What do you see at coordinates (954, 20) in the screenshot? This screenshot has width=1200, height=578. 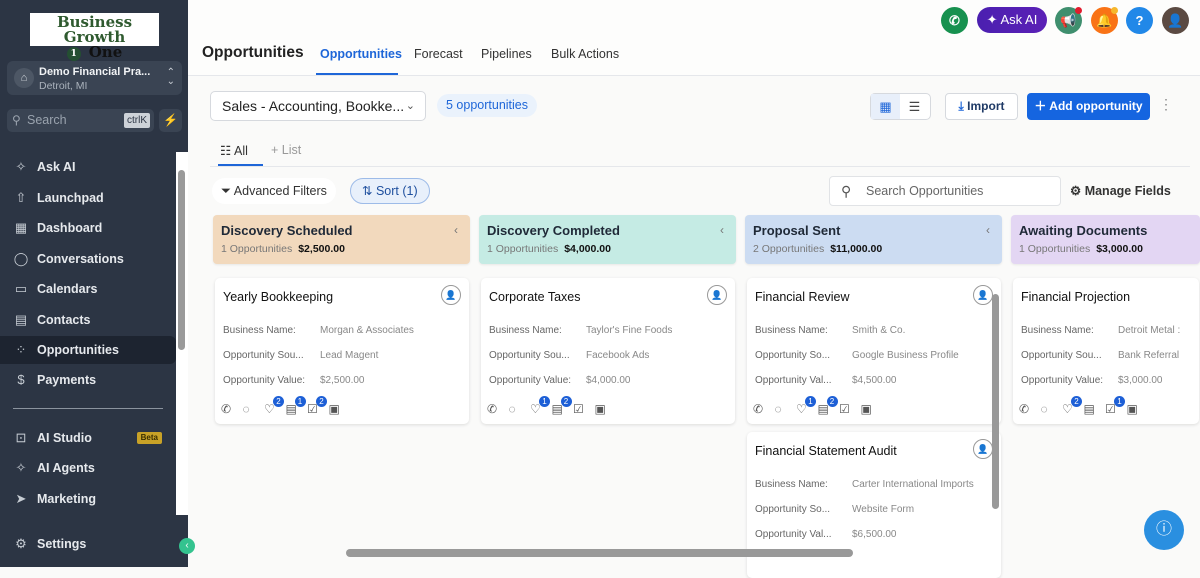 I see `phone-button: ✆` at bounding box center [954, 20].